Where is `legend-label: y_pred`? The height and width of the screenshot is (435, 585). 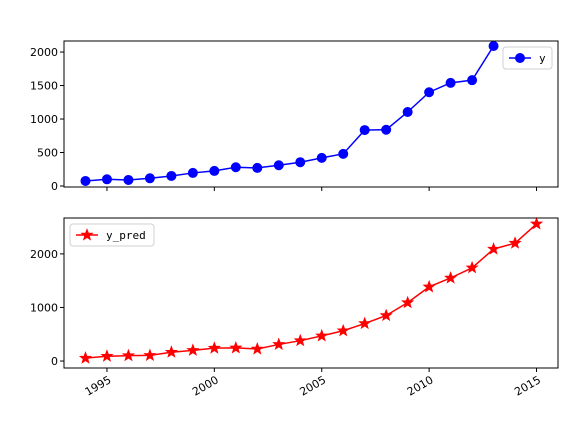 legend-label: y_pred is located at coordinates (126, 235).